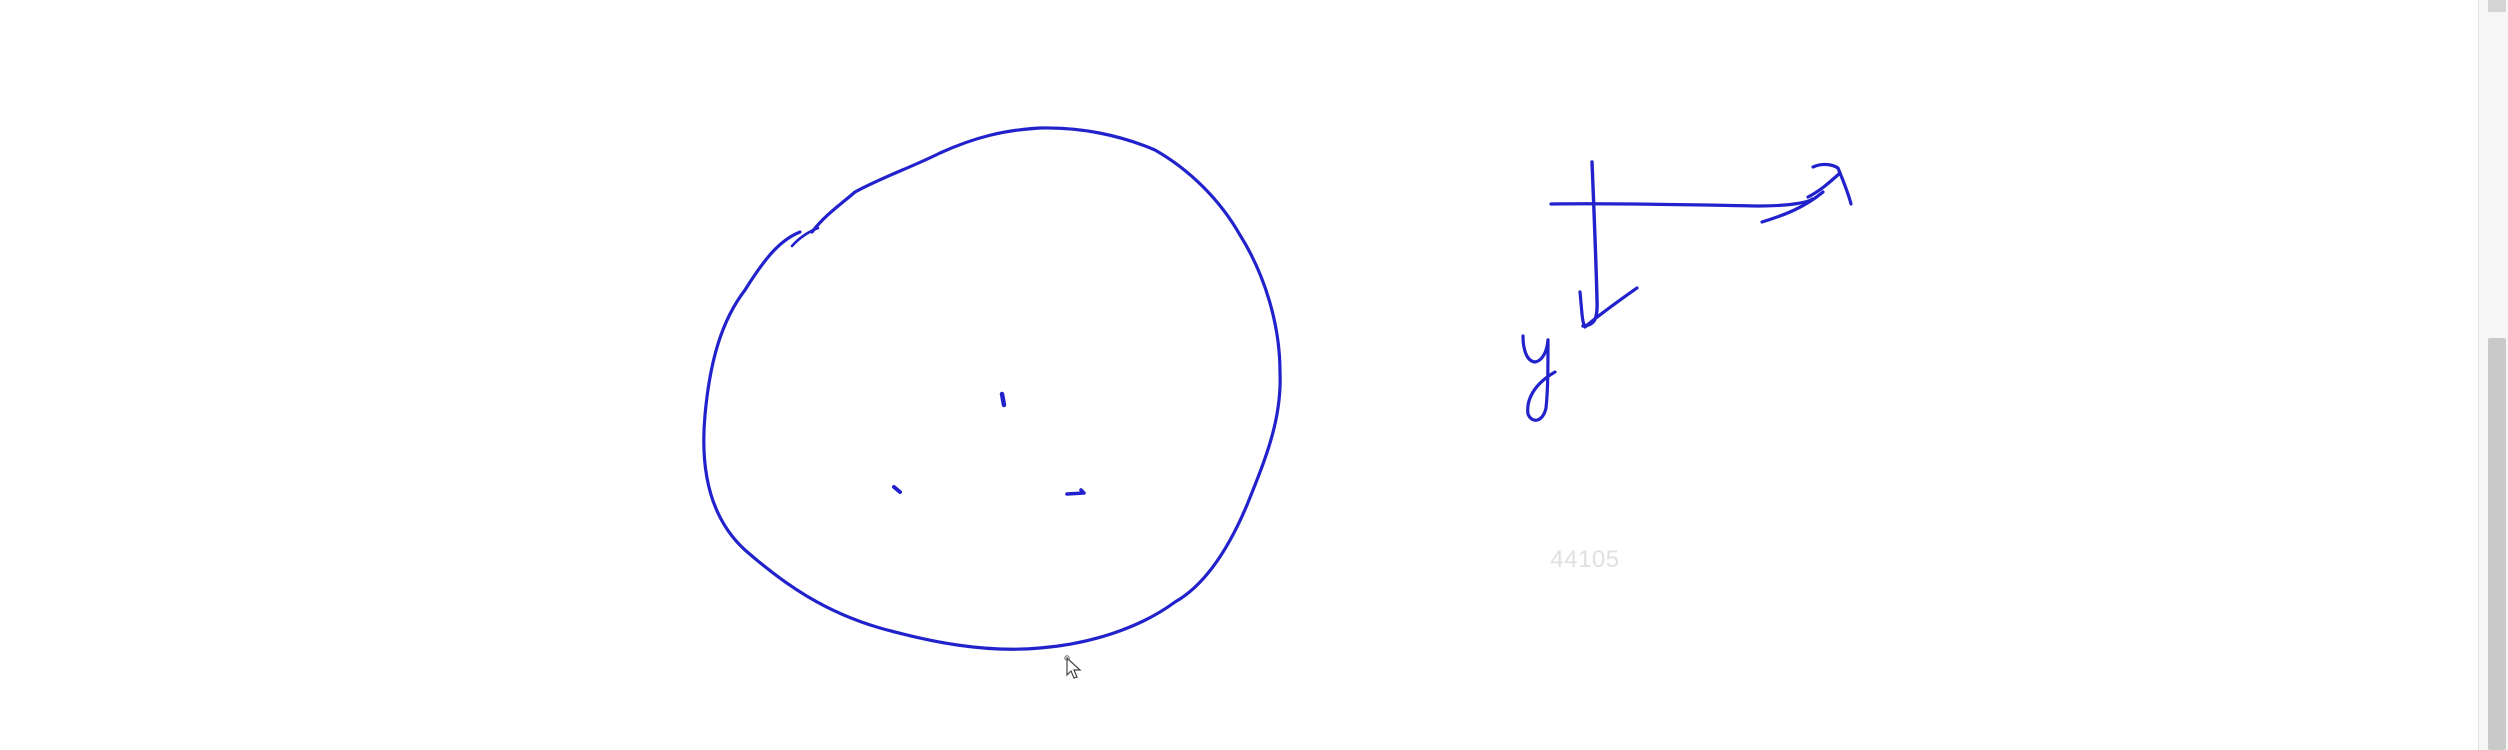 The image size is (2508, 750). I want to click on circle-overlap-flick, so click(805, 237).